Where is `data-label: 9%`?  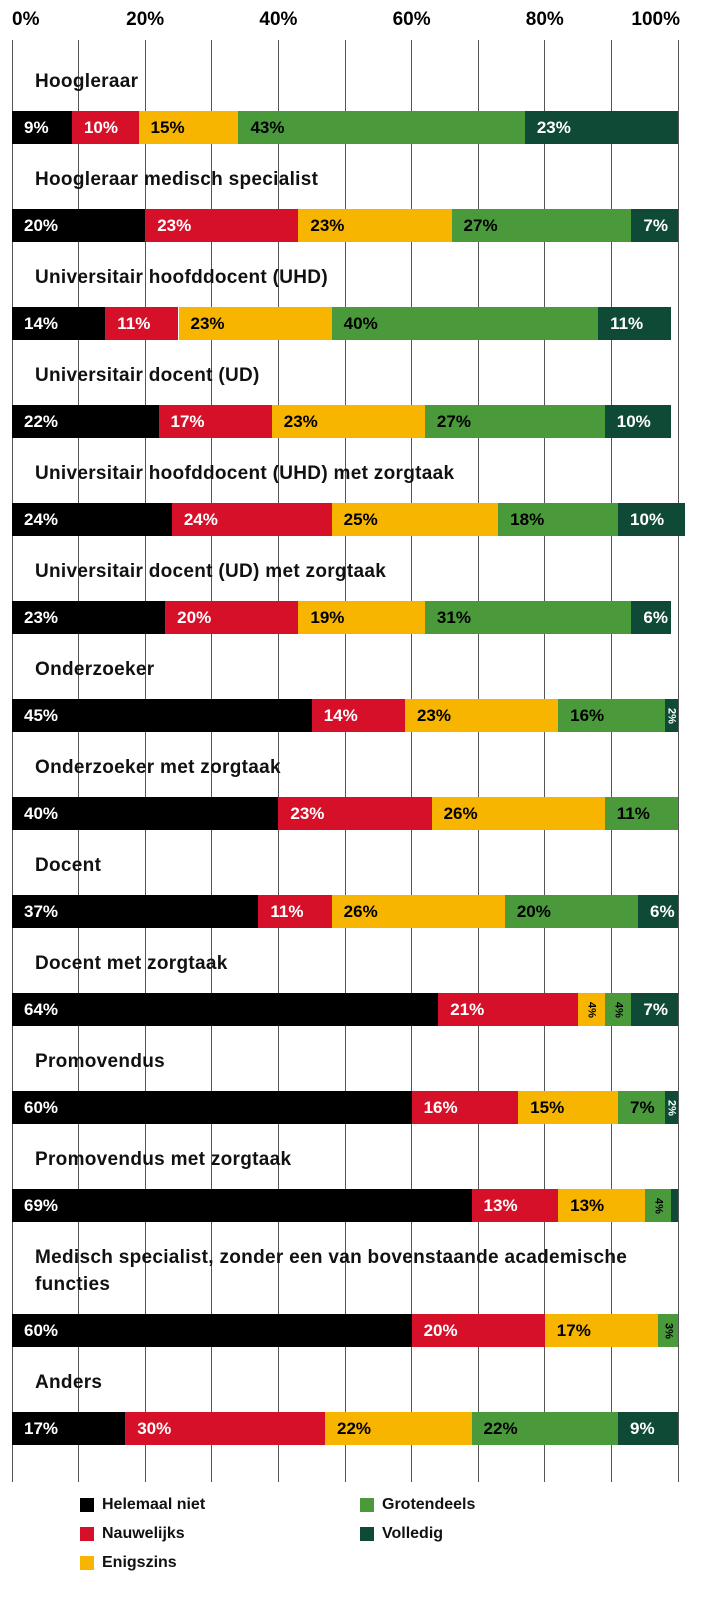 data-label: 9% is located at coordinates (36, 127).